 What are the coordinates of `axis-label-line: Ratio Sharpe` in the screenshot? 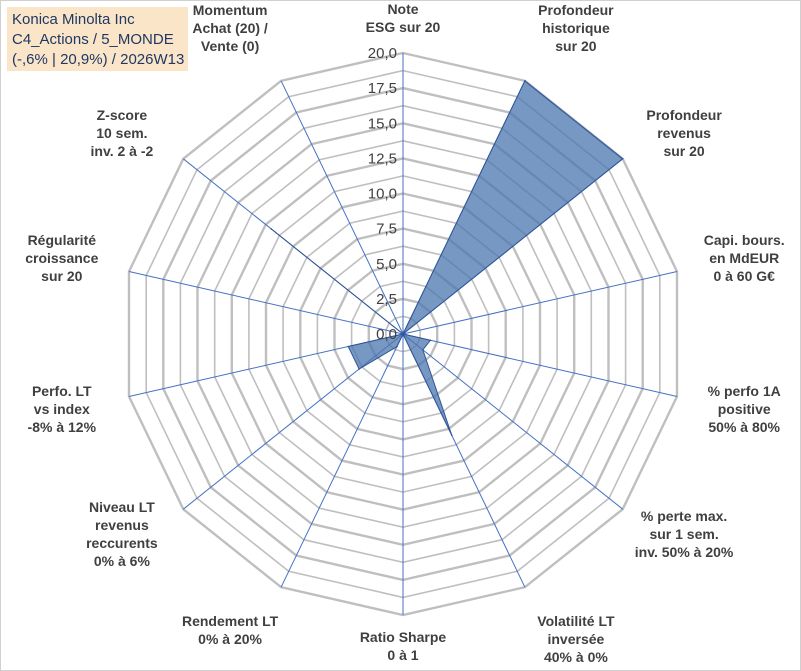 It's located at (403, 637).